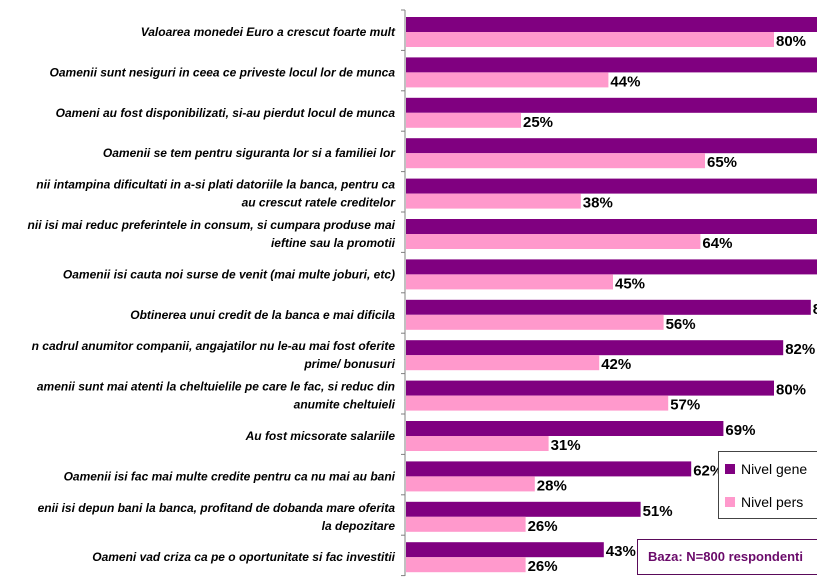  Describe the element at coordinates (708, 470) in the screenshot. I see `value-label-general: 62%` at that location.